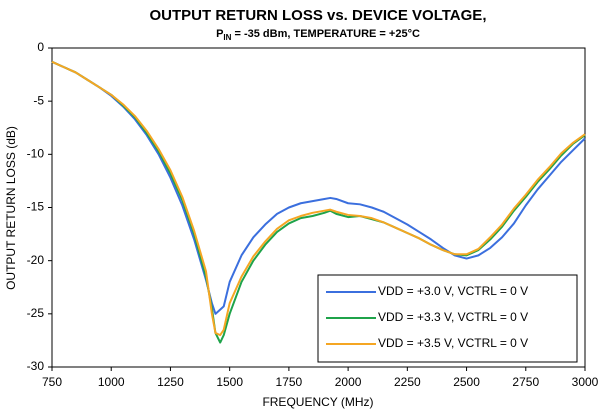  Describe the element at coordinates (317, 402) in the screenshot. I see `x-axis-label: FREQUENCY (MHz)` at that location.